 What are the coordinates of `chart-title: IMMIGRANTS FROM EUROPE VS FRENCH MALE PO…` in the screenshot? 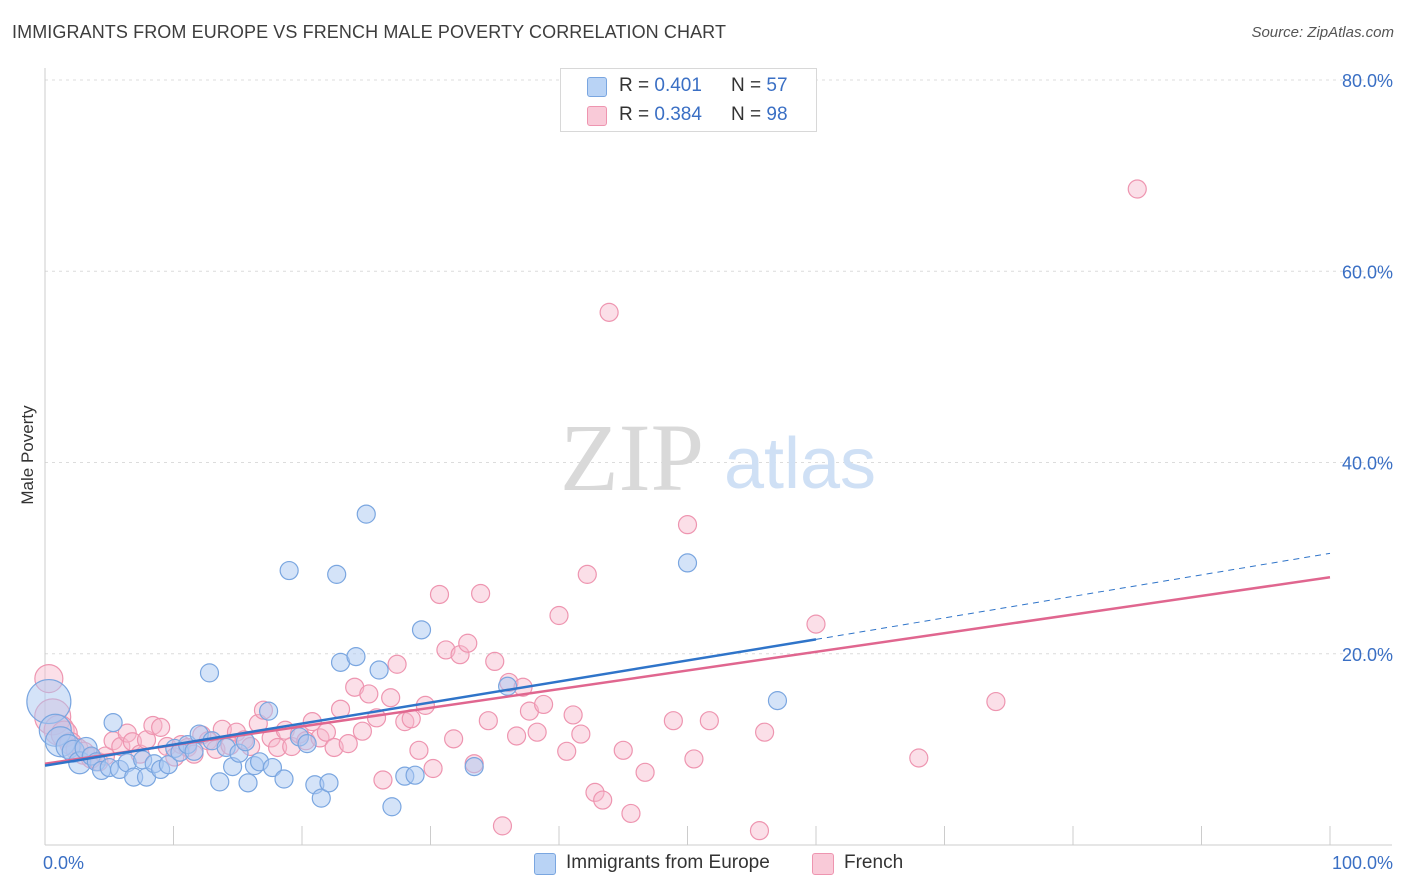 It's located at (369, 32).